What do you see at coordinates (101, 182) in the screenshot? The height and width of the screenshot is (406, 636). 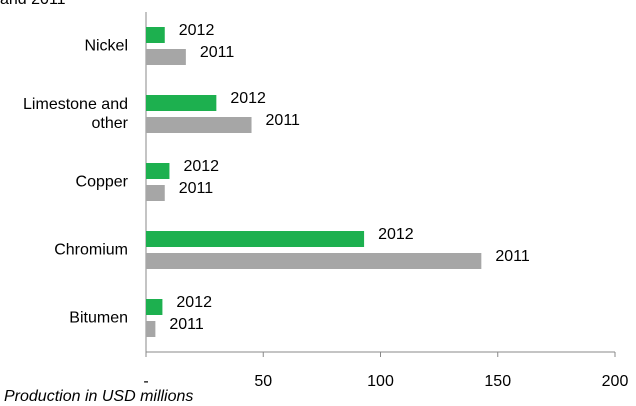 I see `y-tick-label: Copper` at bounding box center [101, 182].